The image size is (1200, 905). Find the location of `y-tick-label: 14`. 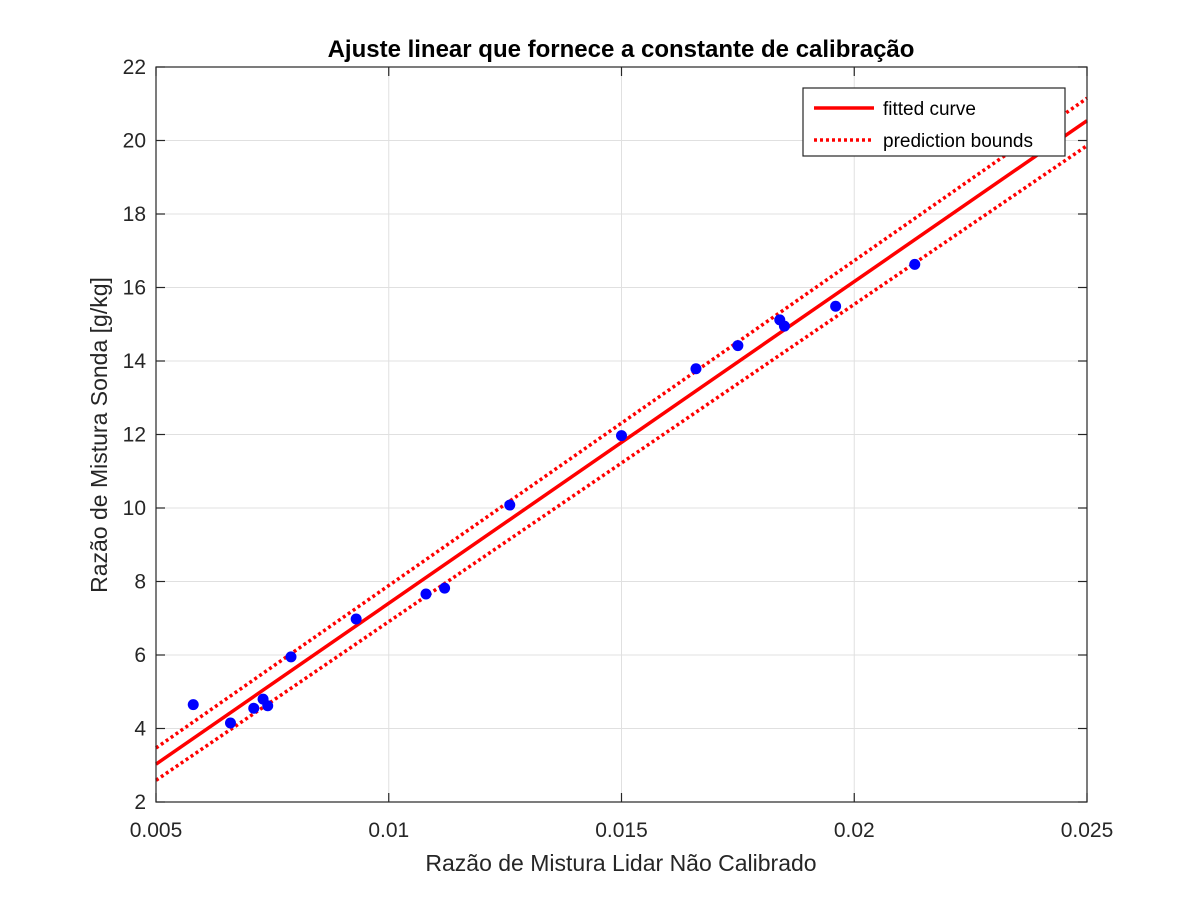

y-tick-label: 14 is located at coordinates (135, 361).